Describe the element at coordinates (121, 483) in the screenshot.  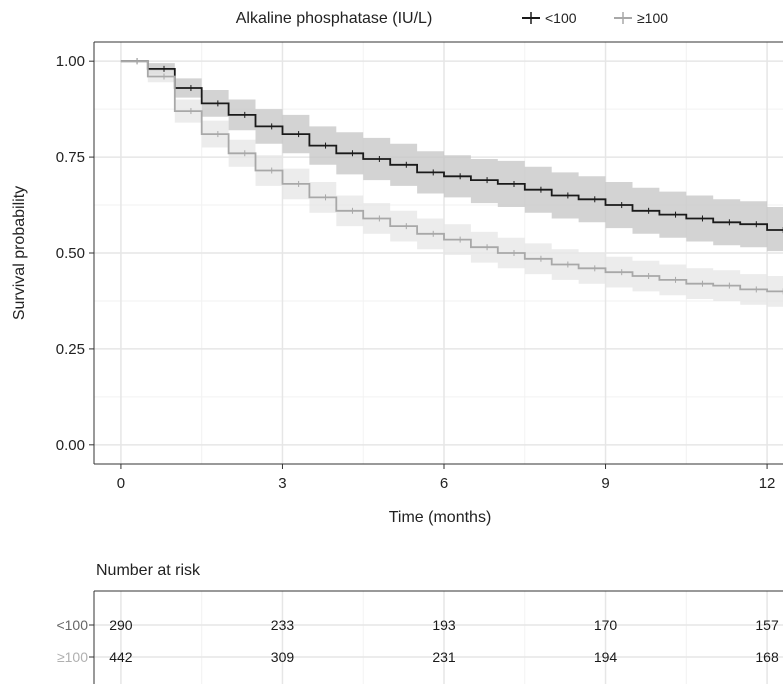
I see `x-tick-label: 0` at that location.